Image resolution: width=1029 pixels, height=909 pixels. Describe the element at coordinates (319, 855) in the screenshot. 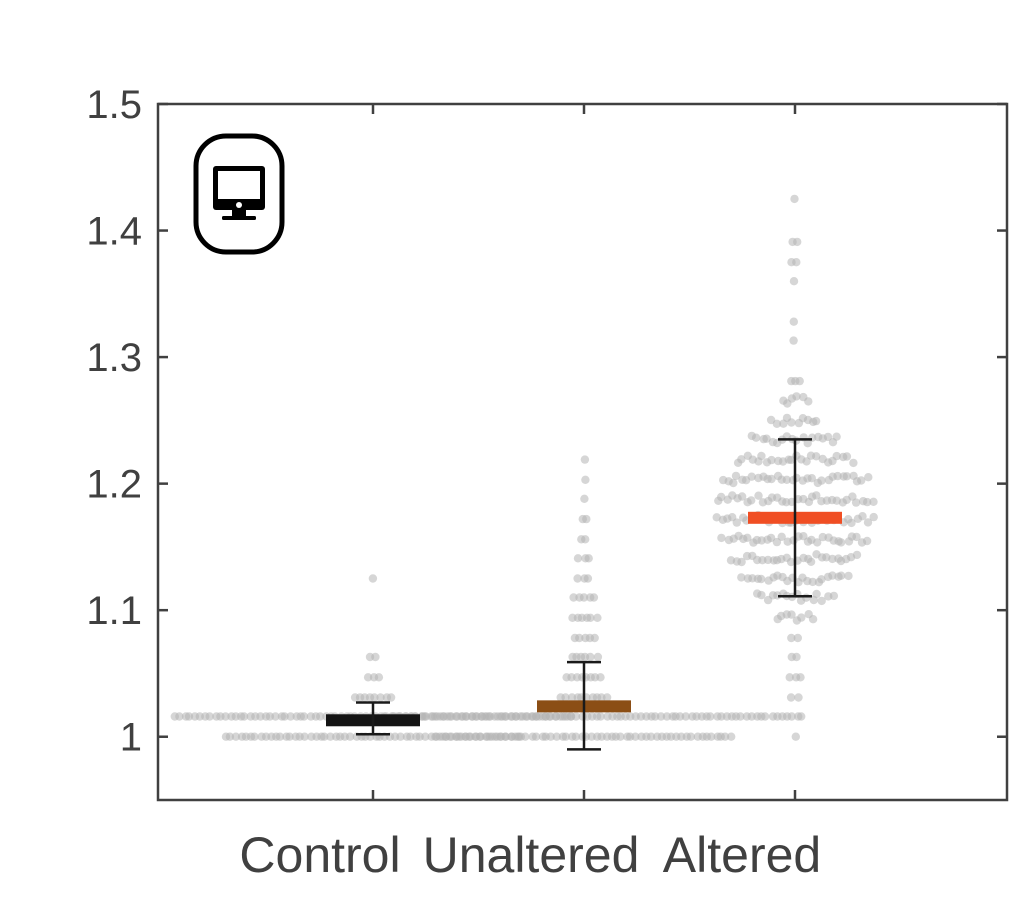

I see `x-category-label: Control` at that location.